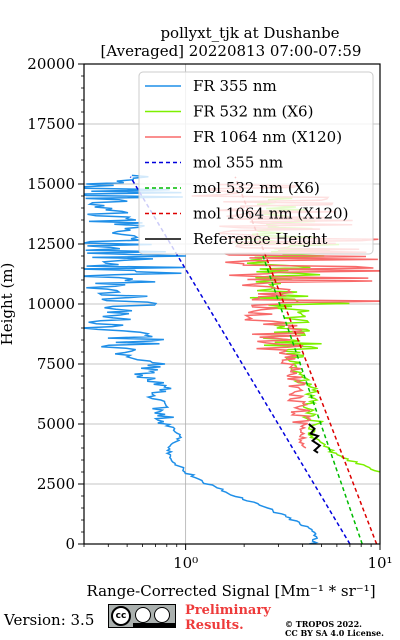 The height and width of the screenshot is (640, 400). Describe the element at coordinates (162, 615) in the screenshot. I see `sa-icon` at that location.